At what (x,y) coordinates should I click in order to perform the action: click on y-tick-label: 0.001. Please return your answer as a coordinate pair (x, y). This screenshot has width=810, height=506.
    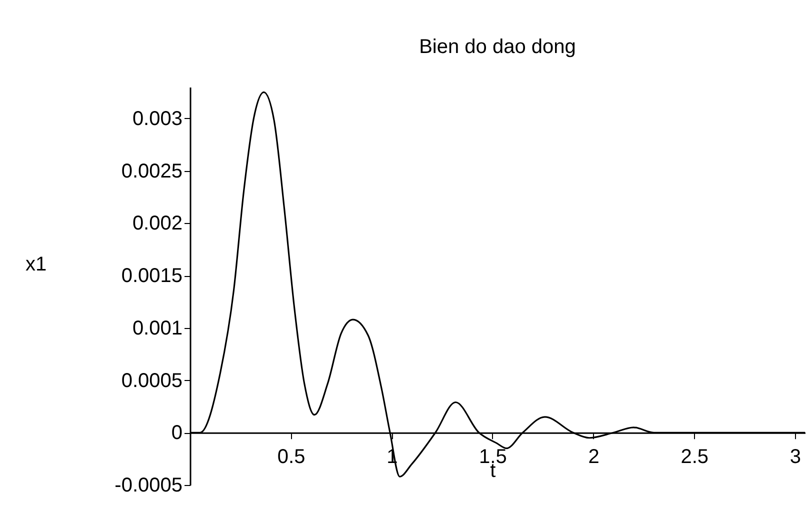
    Looking at the image, I should click on (157, 328).